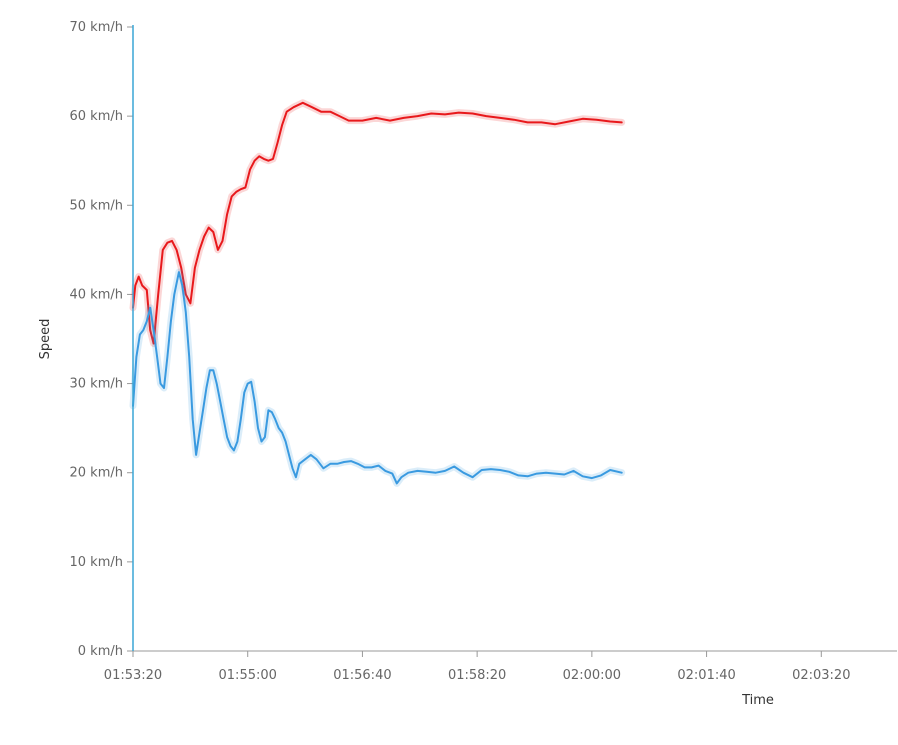  What do you see at coordinates (97, 205) in the screenshot?
I see `y-tick-label: 50 km/h` at bounding box center [97, 205].